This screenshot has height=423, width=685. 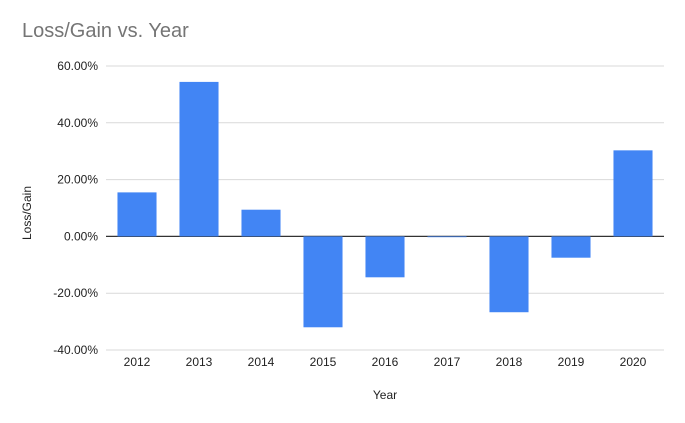 I want to click on y-tick-label: 0.00%, so click(x=81, y=236).